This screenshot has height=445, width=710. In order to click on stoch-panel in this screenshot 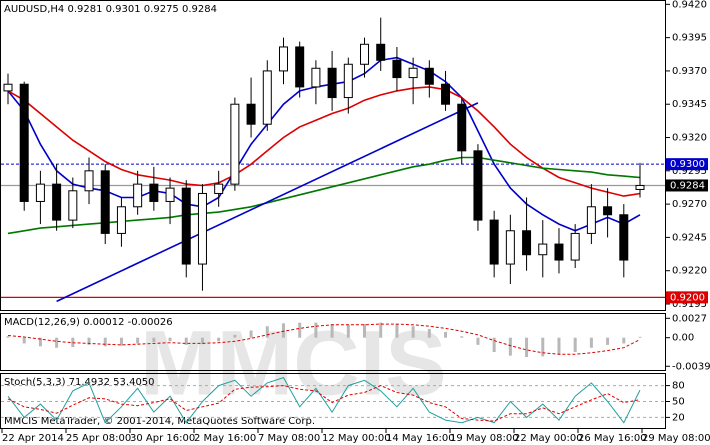, I will do `click(333, 401)`.